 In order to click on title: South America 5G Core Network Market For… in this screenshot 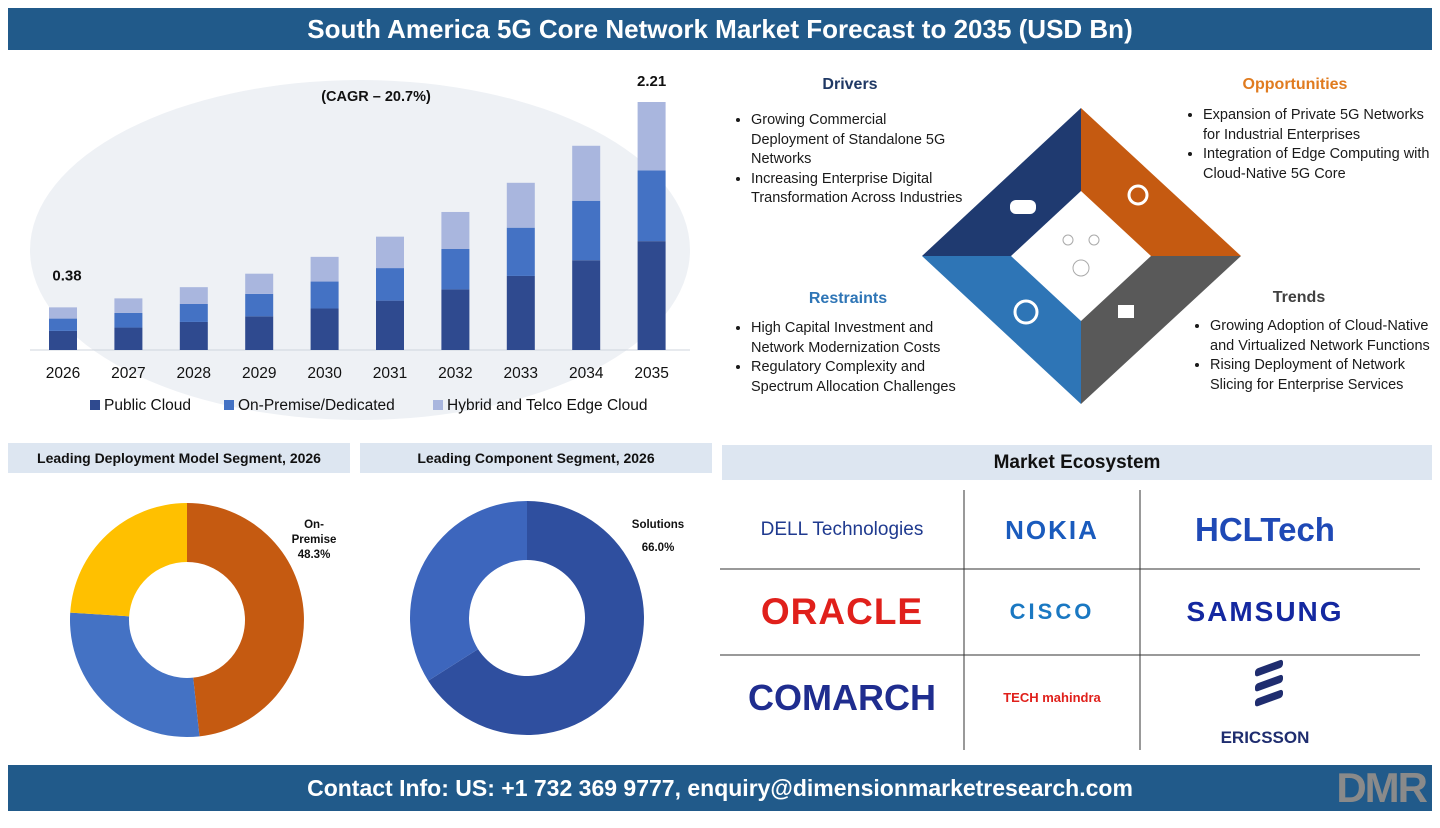, I will do `click(720, 29)`.